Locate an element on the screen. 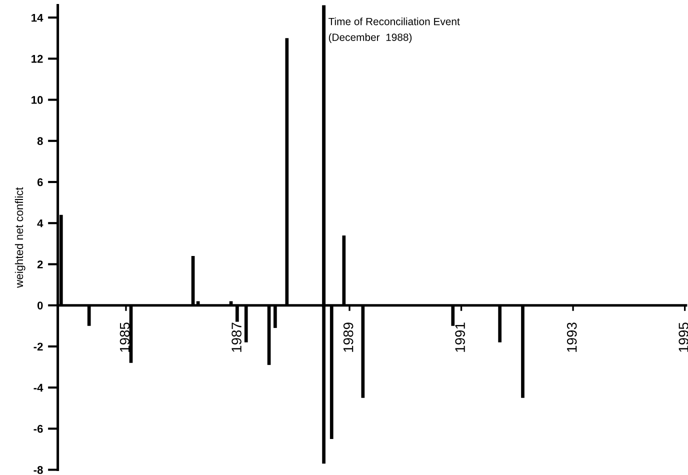  y-tick-label: -6 is located at coordinates (38, 428).